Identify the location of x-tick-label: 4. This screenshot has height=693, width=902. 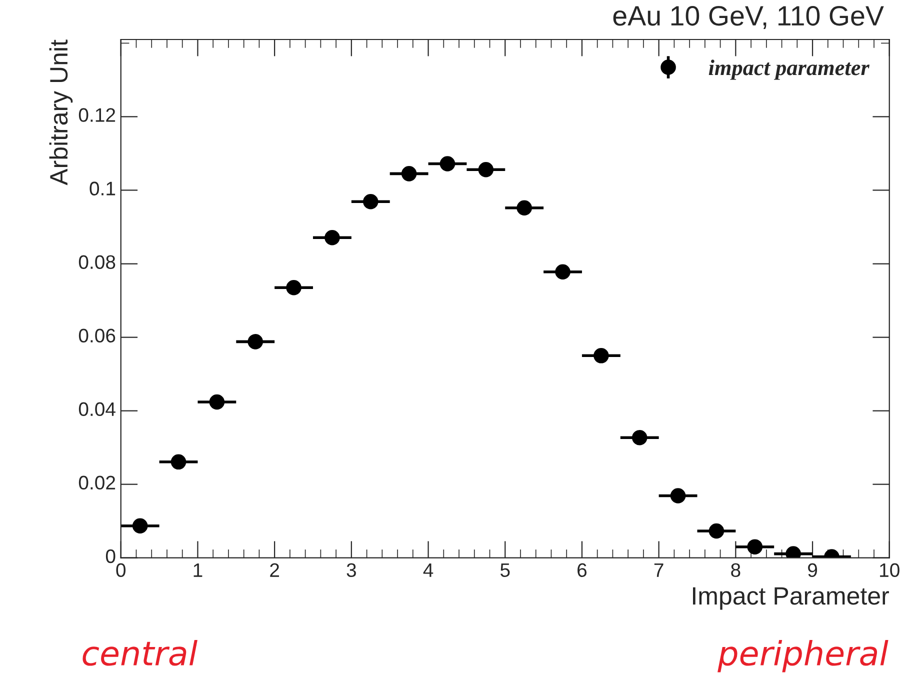
(428, 570).